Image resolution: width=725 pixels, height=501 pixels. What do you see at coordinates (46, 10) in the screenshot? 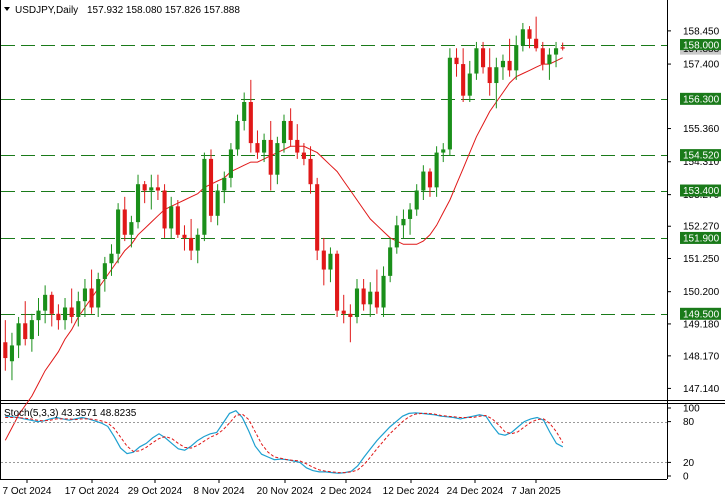
I see `symbol-title: USDJPY,Daily` at bounding box center [46, 10].